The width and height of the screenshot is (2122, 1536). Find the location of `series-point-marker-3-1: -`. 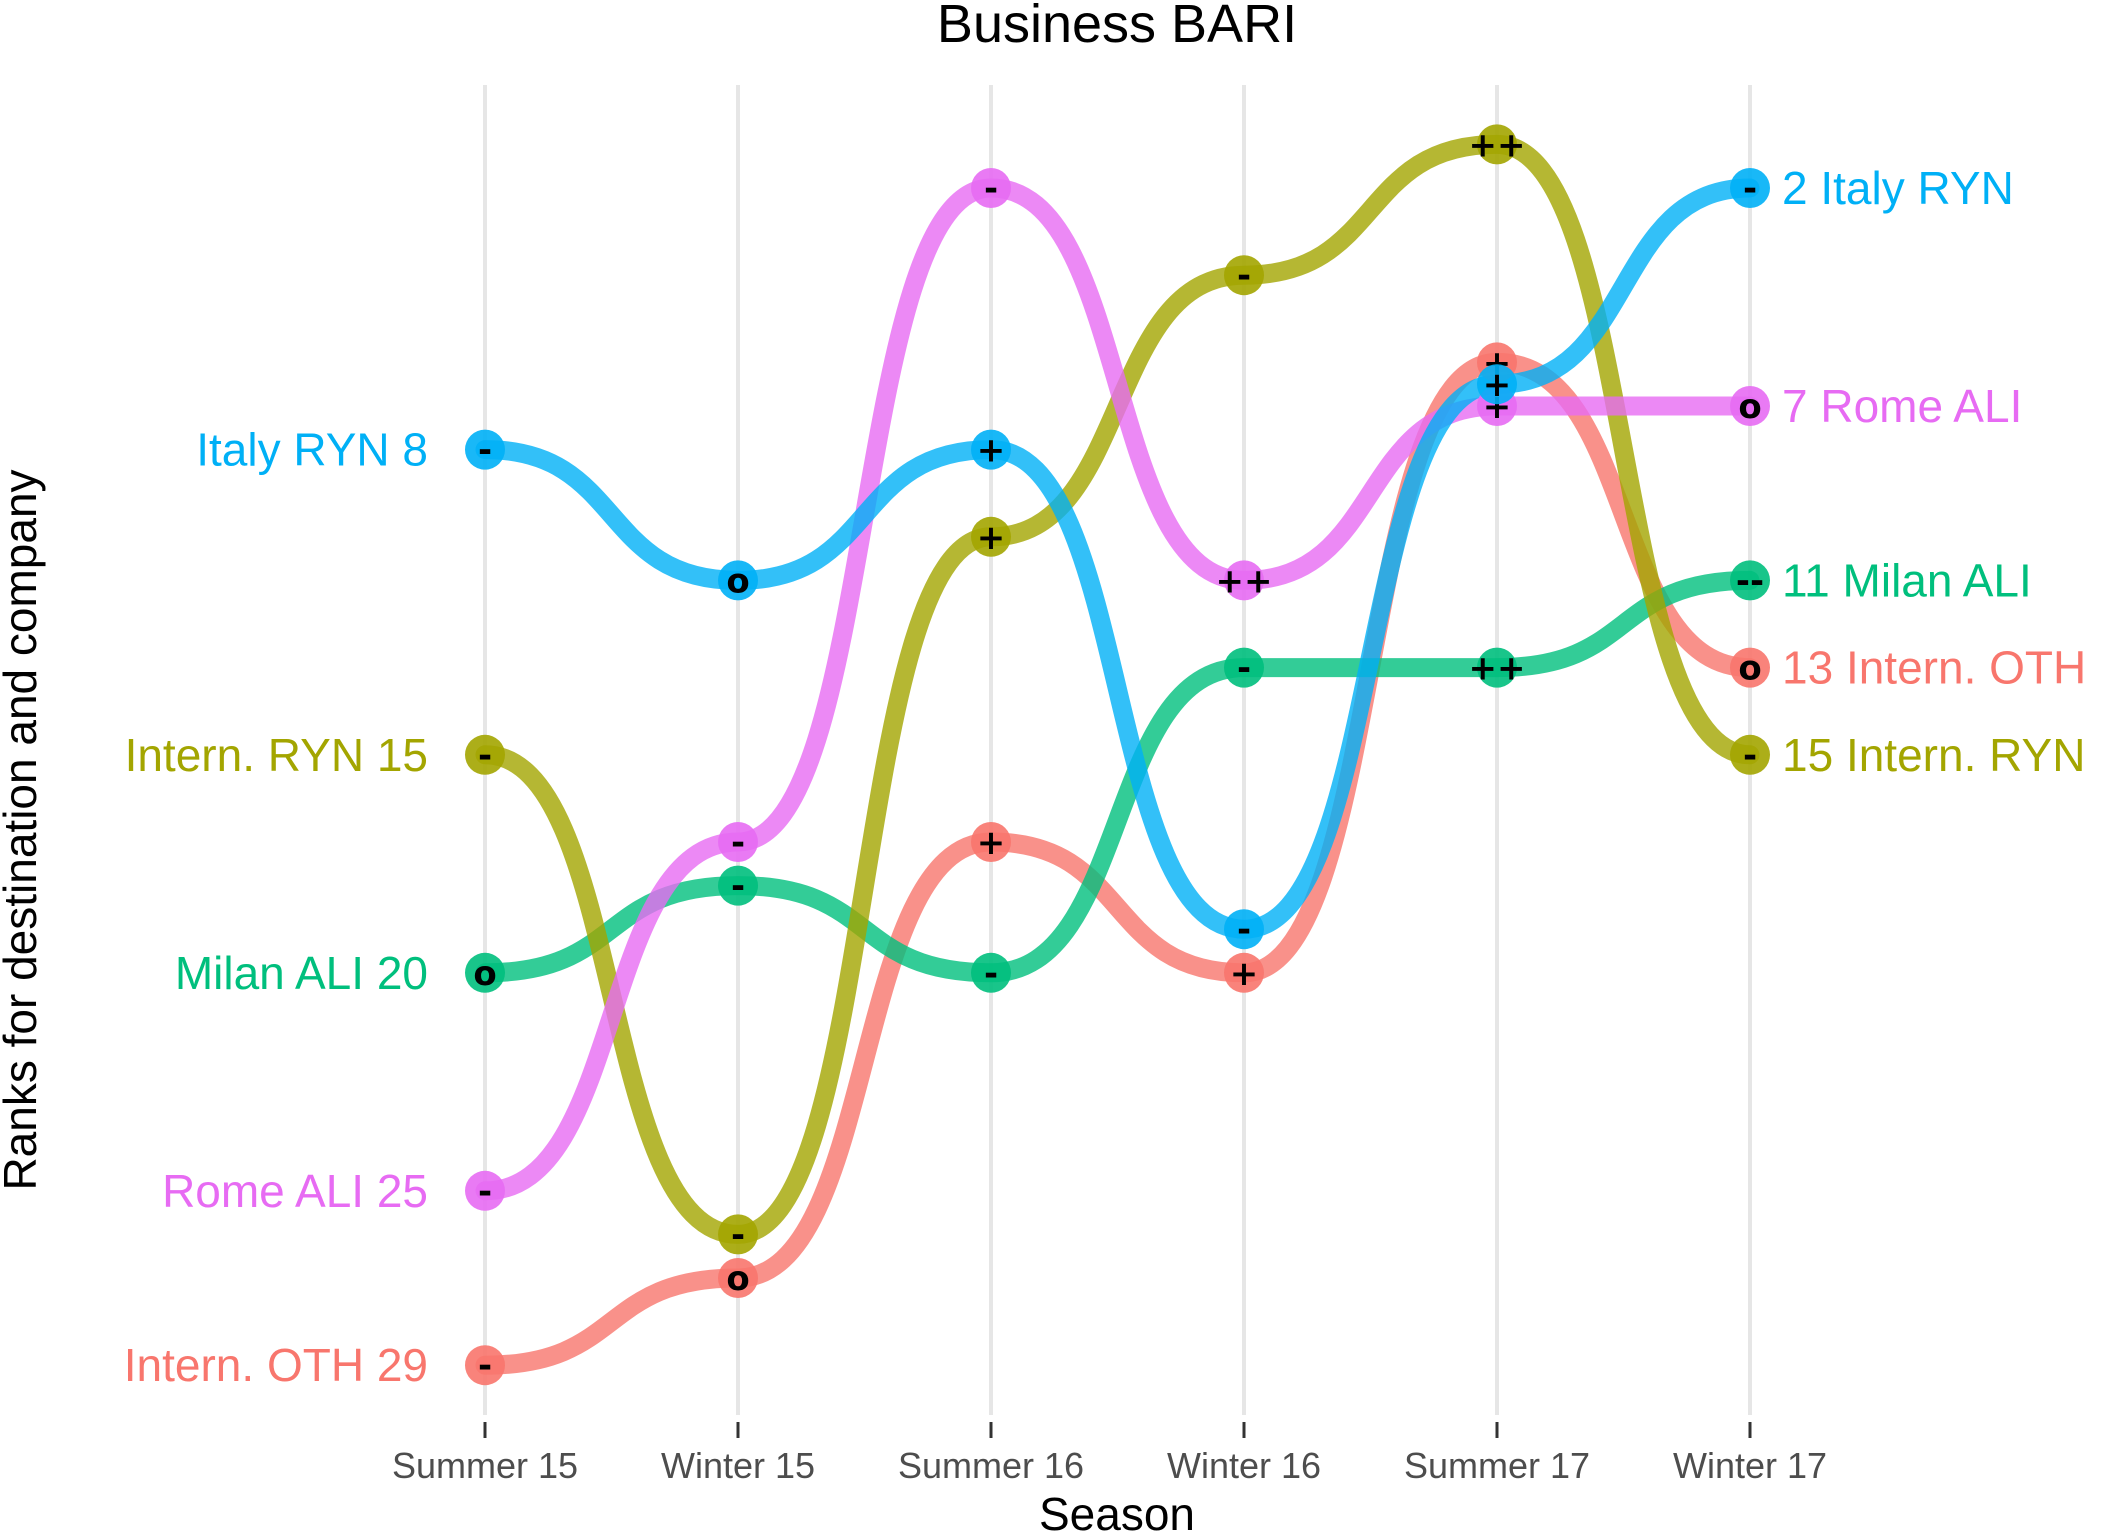

series-point-marker-3-1: - is located at coordinates (738, 843).